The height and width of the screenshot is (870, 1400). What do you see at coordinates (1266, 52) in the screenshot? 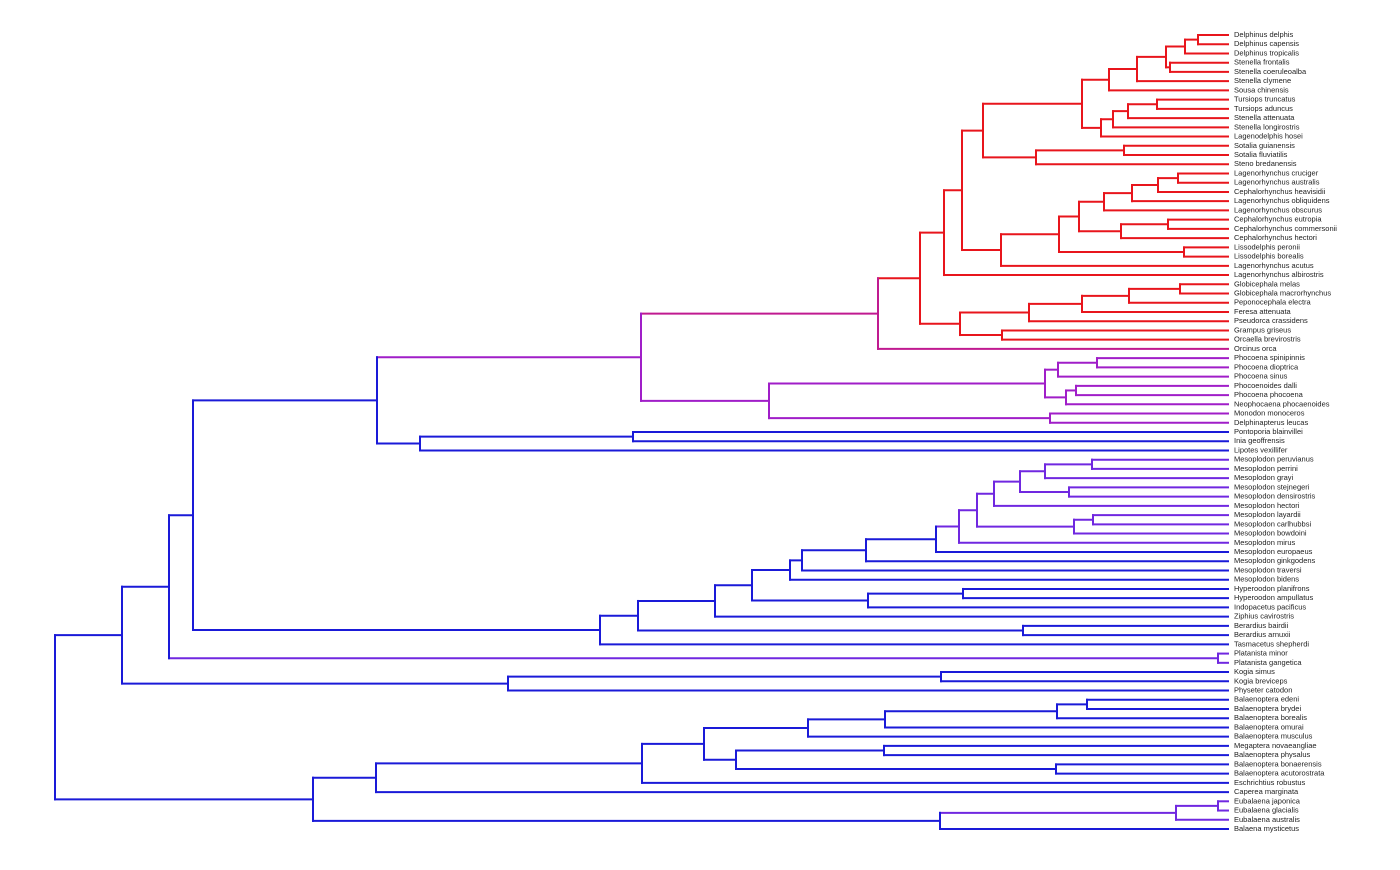
I see `leaf-label: Delphinus tropicalis` at bounding box center [1266, 52].